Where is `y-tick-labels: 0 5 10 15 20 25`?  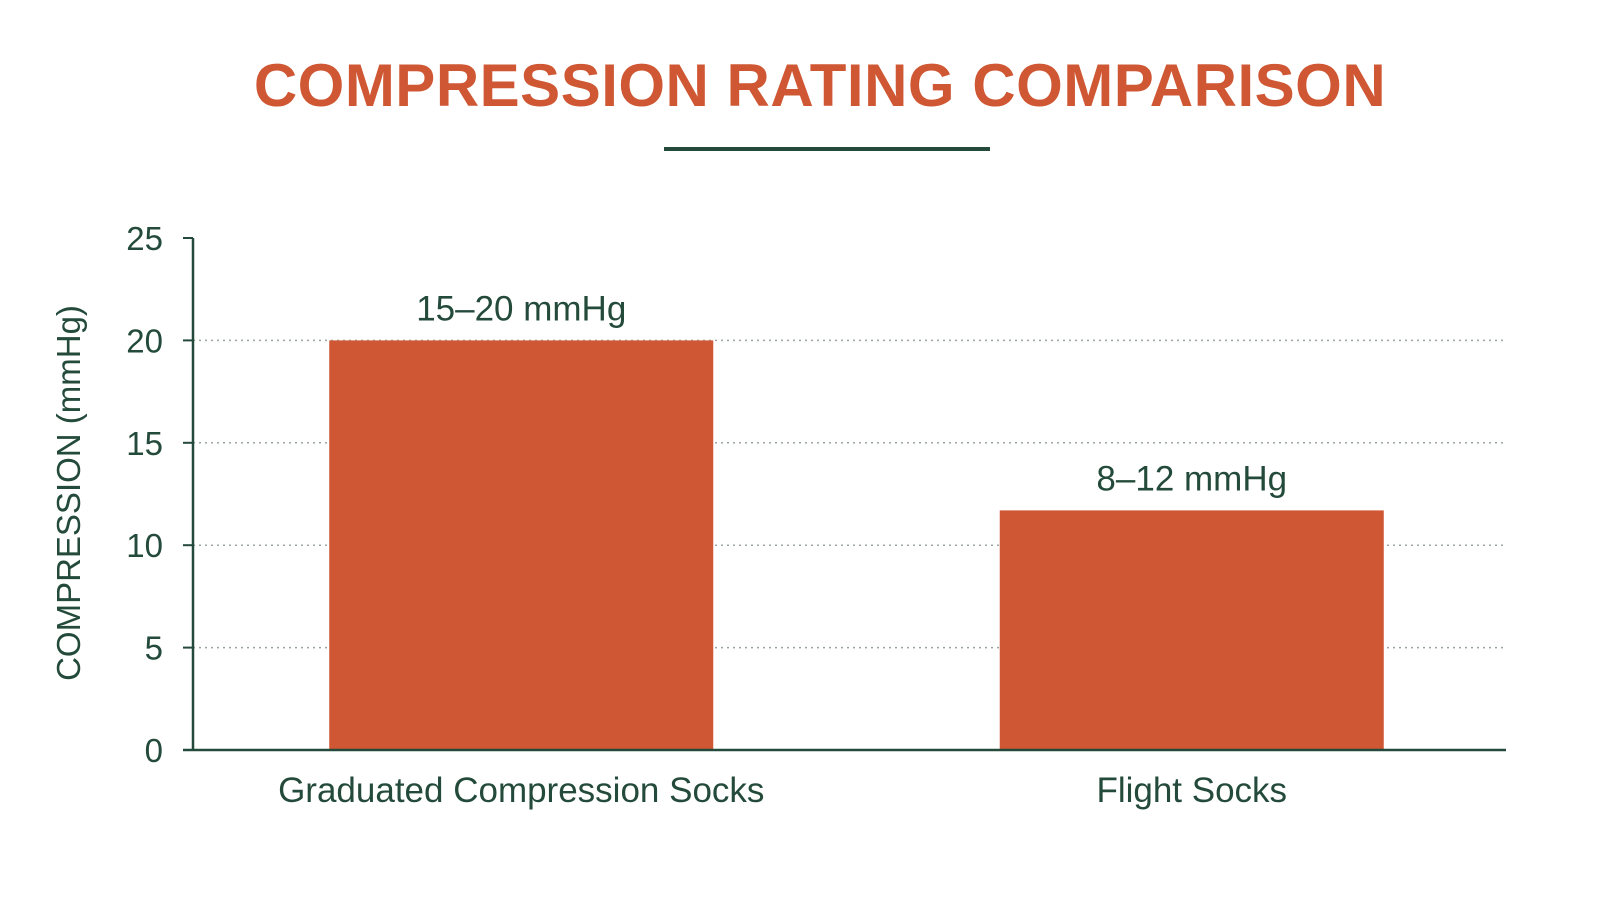
y-tick-labels: 0 5 10 15 20 25 is located at coordinates (144, 494).